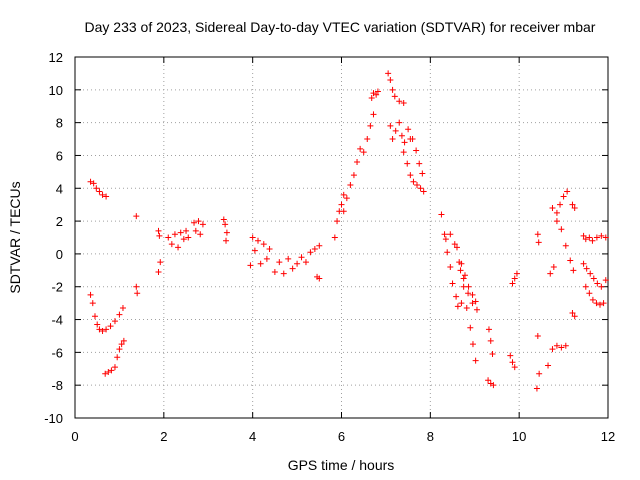 The height and width of the screenshot is (480, 640). Describe the element at coordinates (341, 465) in the screenshot. I see `x-axis-label: GPS time / hours` at that location.